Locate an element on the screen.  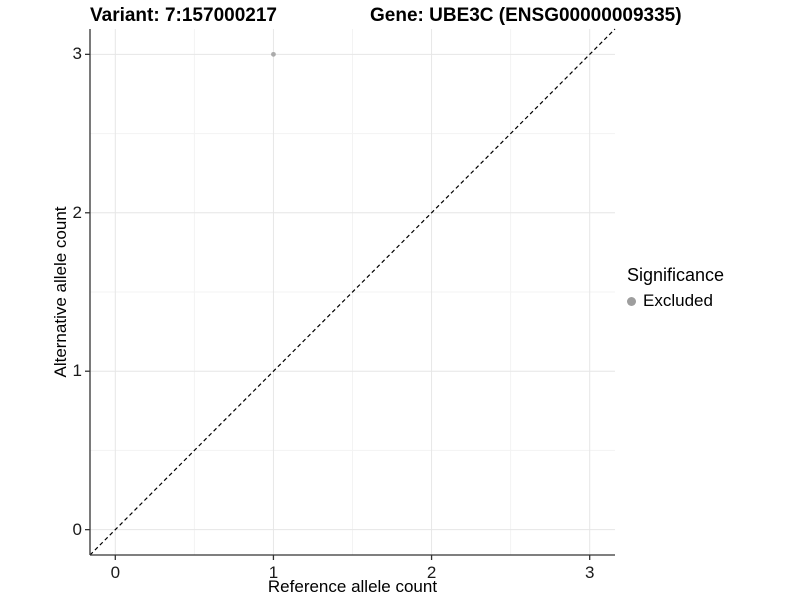
x-tick-label: 0 is located at coordinates (115, 572).